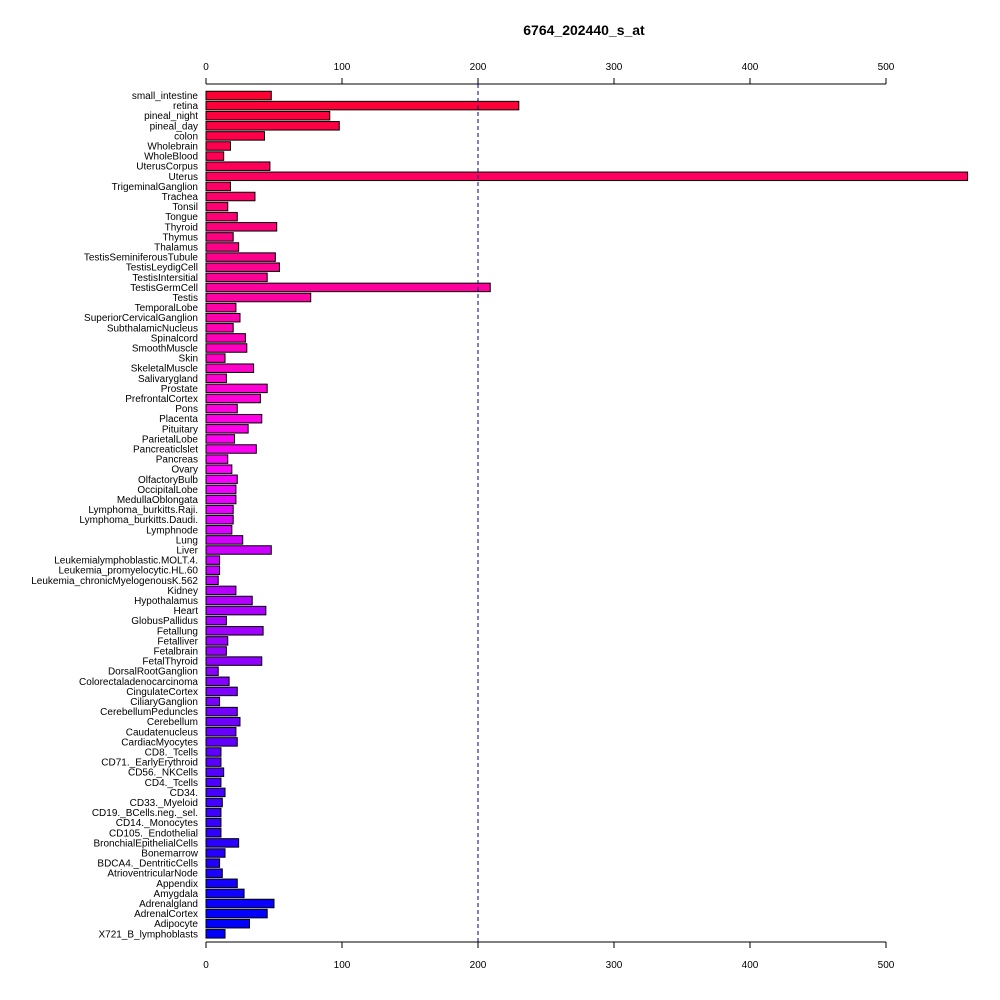 The image size is (1000, 1000). What do you see at coordinates (185, 207) in the screenshot?
I see `category-label-Tonsil: Tonsil` at bounding box center [185, 207].